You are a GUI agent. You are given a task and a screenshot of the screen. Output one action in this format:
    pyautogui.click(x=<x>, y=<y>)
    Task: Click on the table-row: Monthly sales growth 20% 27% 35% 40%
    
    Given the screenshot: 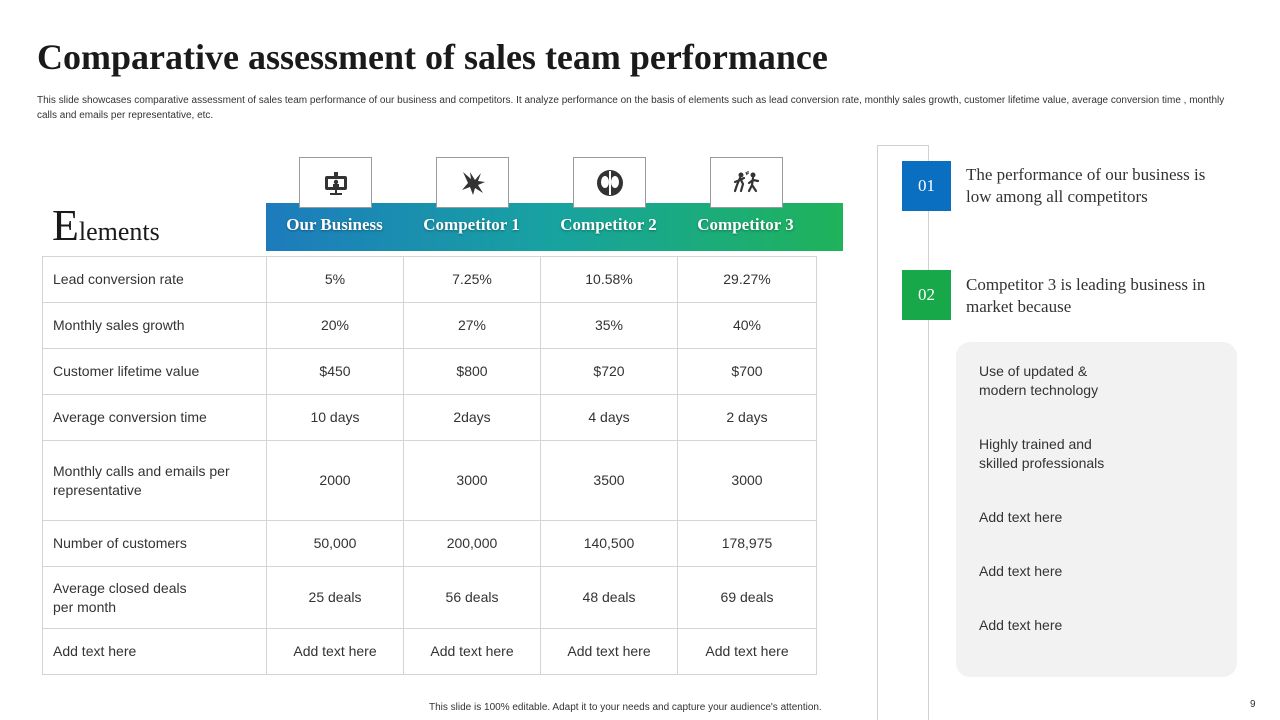 What is the action you would take?
    pyautogui.click(x=429, y=325)
    